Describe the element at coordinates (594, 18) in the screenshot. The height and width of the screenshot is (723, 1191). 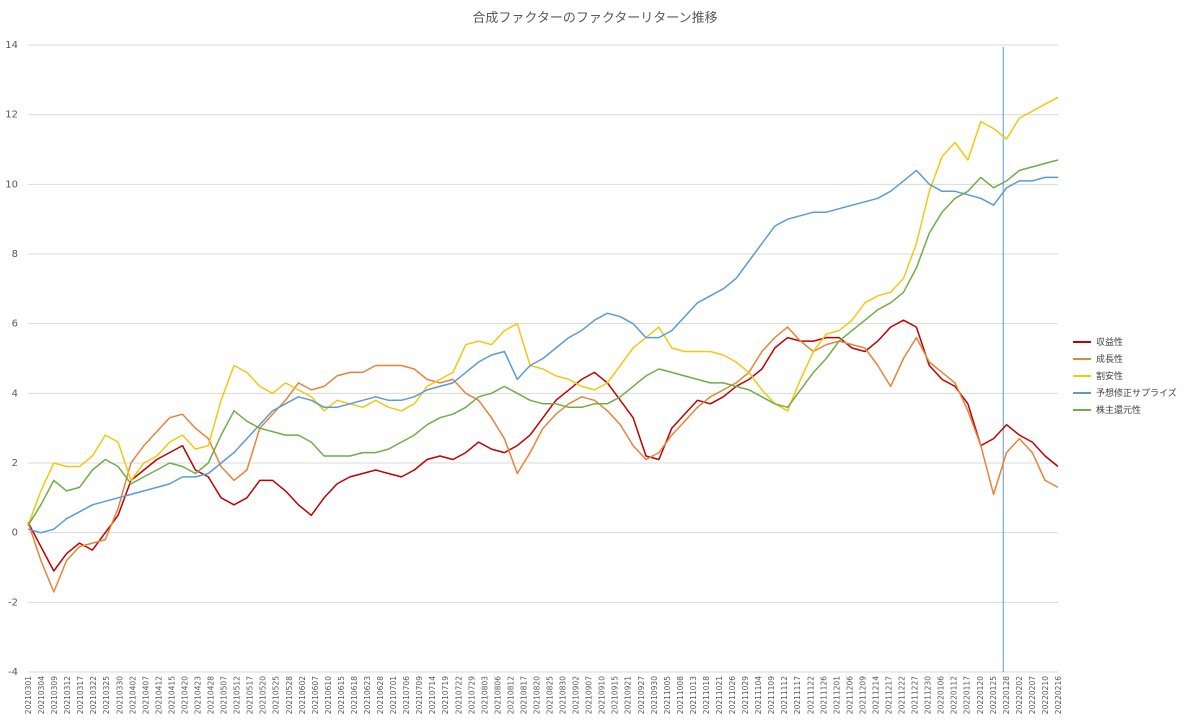
I see `chart-title: 合成ファクターのファクターリターン推移` at that location.